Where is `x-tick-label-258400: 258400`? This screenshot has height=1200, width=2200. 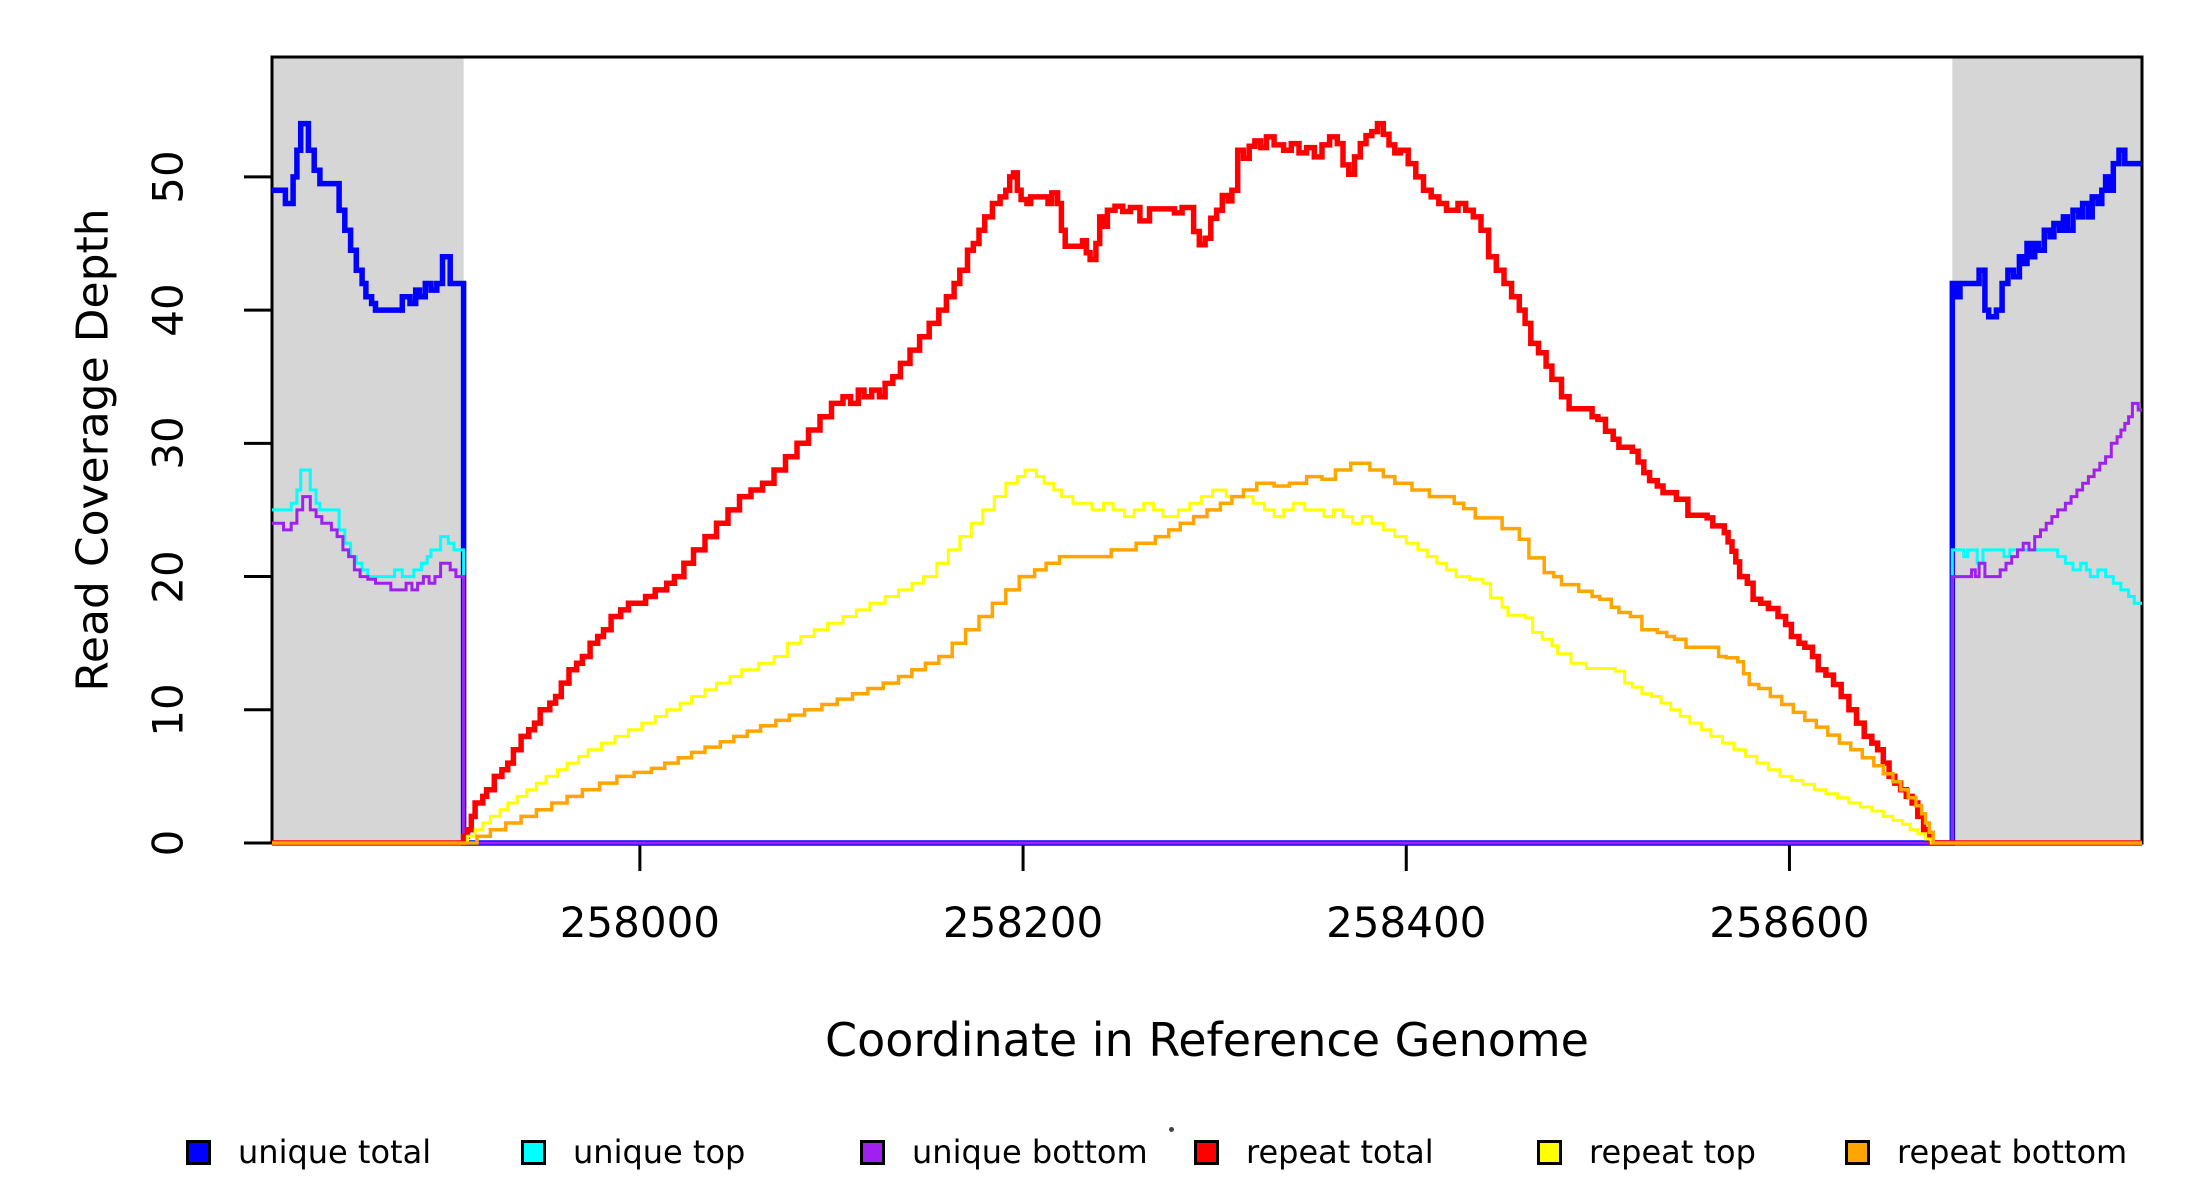
x-tick-label-258400: 258400 is located at coordinates (1406, 922).